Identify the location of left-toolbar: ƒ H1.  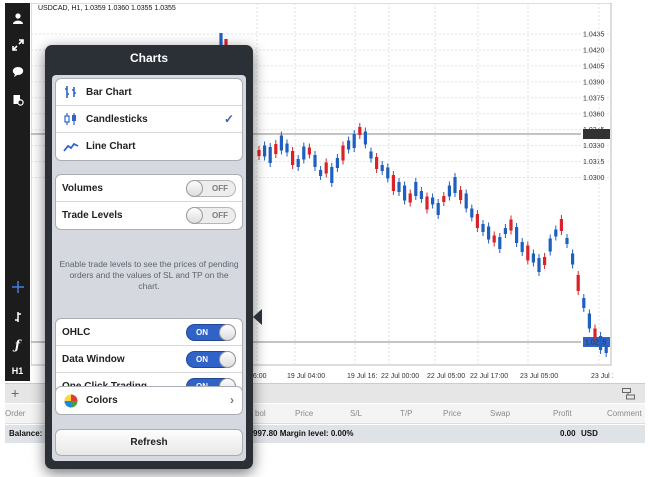
(17, 192).